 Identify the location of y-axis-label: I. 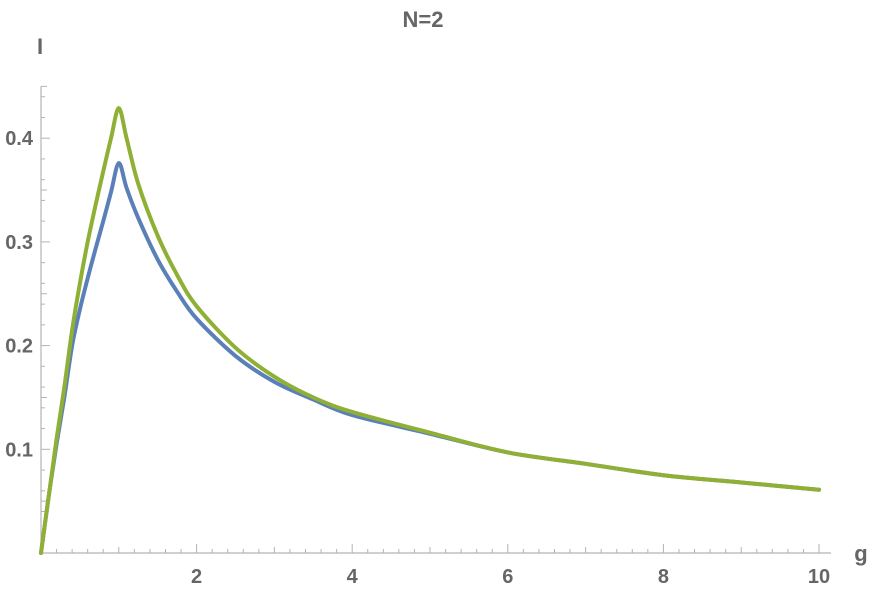
(40, 46).